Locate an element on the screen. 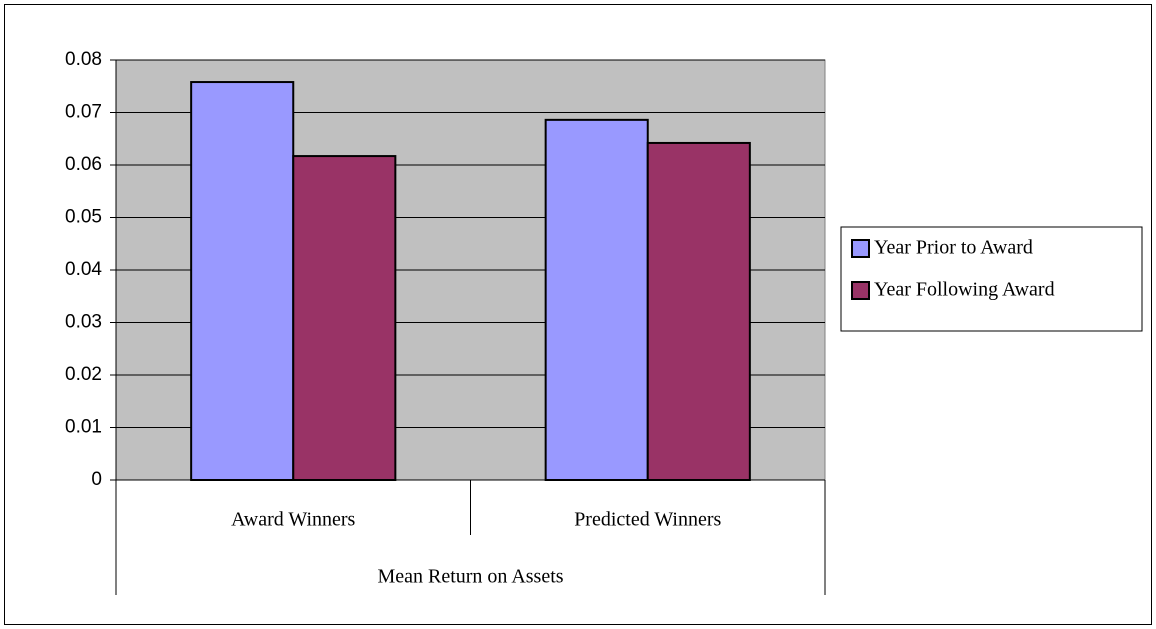 The image size is (1156, 629). legend-label: Year Prior to Award is located at coordinates (953, 248).